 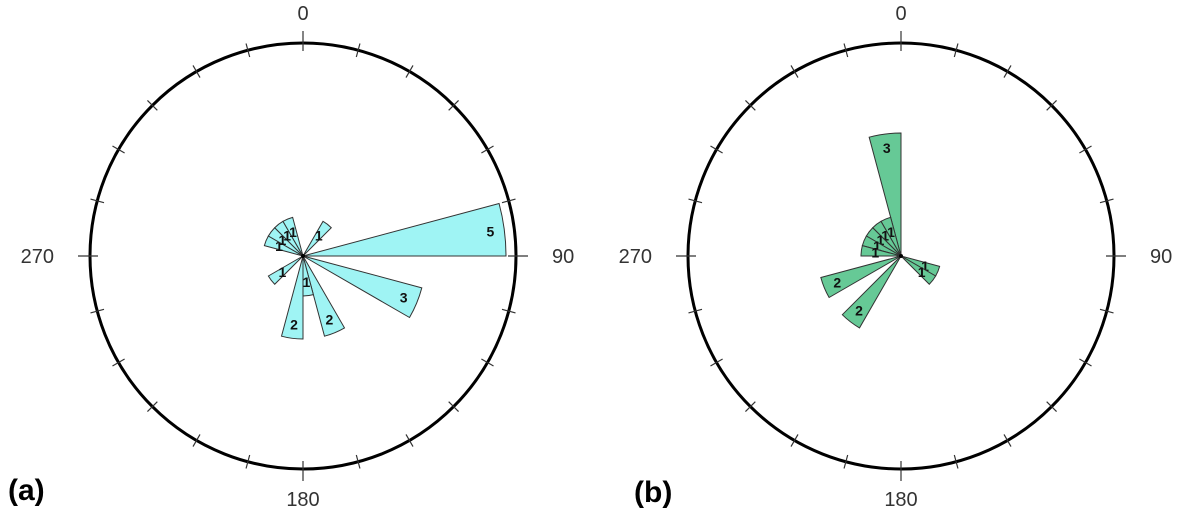 What do you see at coordinates (490, 231) in the screenshot?
I see `petal-count-label: 5` at bounding box center [490, 231].